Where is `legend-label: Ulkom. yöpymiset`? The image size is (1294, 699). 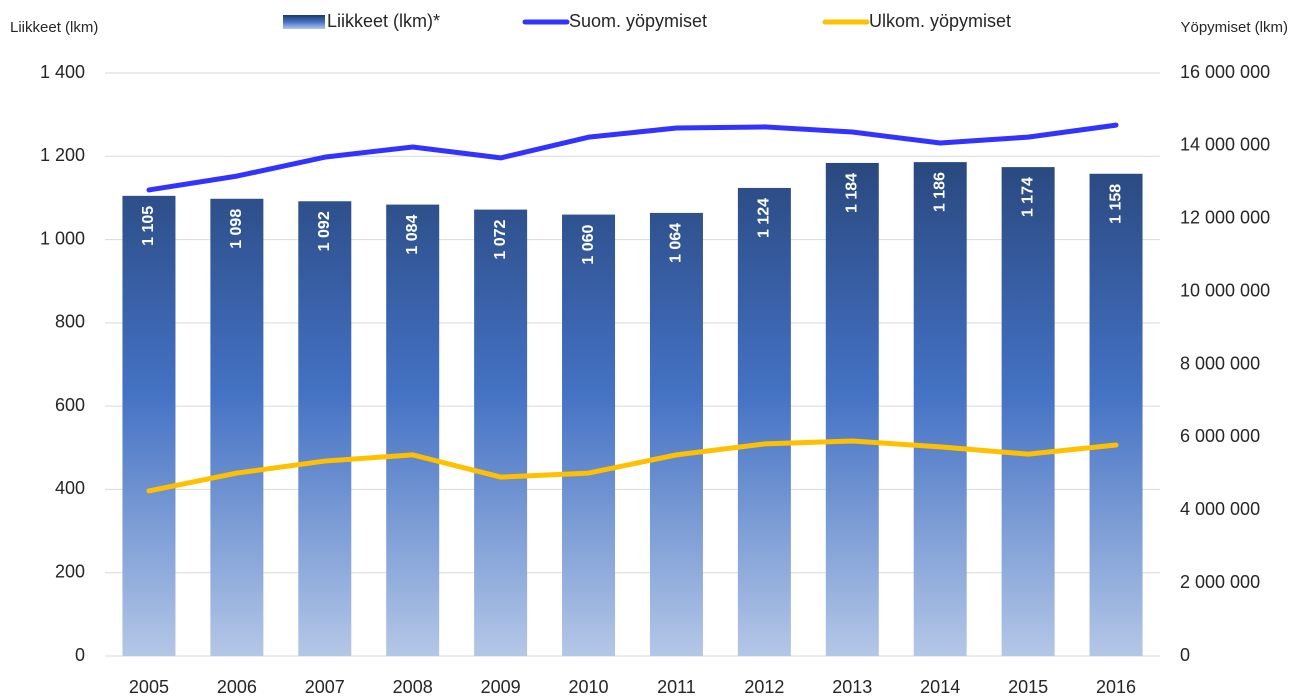 legend-label: Ulkom. yöpymiset is located at coordinates (940, 21).